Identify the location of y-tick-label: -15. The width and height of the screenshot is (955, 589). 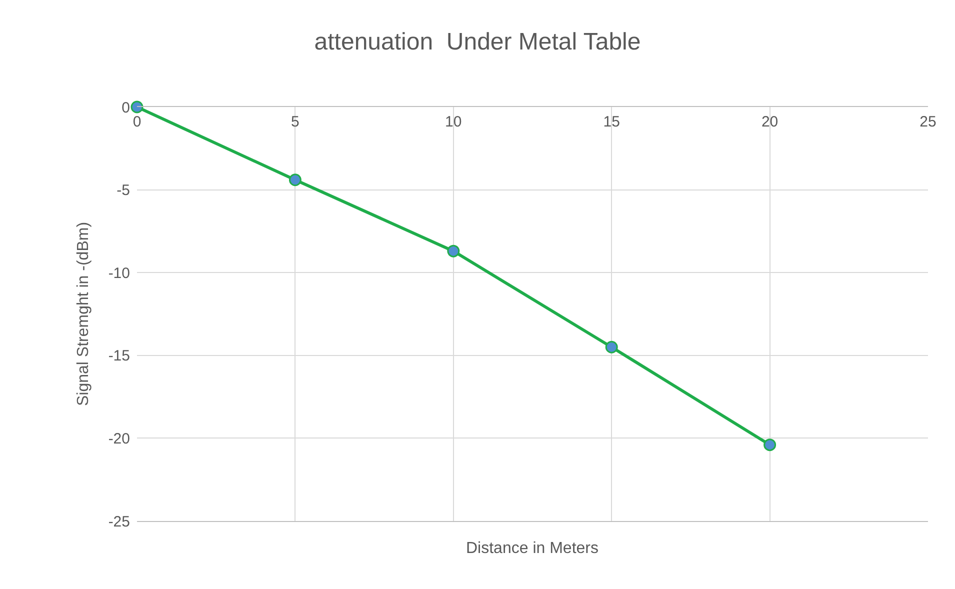
(119, 356).